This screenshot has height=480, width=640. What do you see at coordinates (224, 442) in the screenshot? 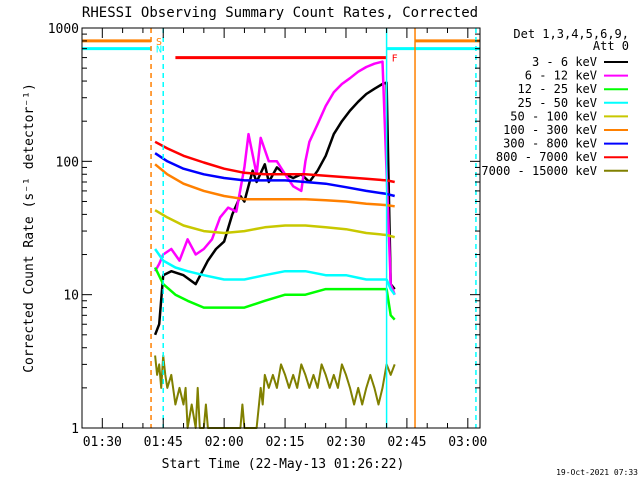
I see `x-tick-label-3: 02:00` at bounding box center [224, 442].